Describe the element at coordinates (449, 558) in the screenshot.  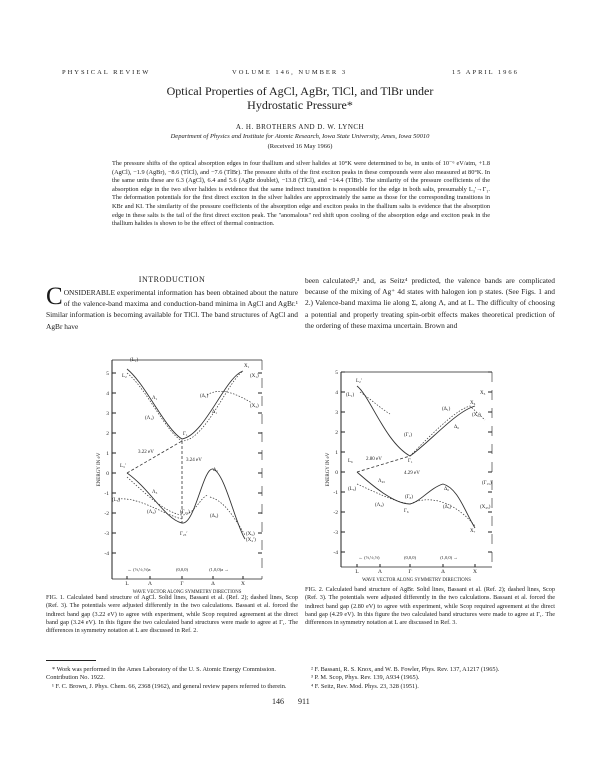
I see `direction-label: (1,0,0) →` at that location.